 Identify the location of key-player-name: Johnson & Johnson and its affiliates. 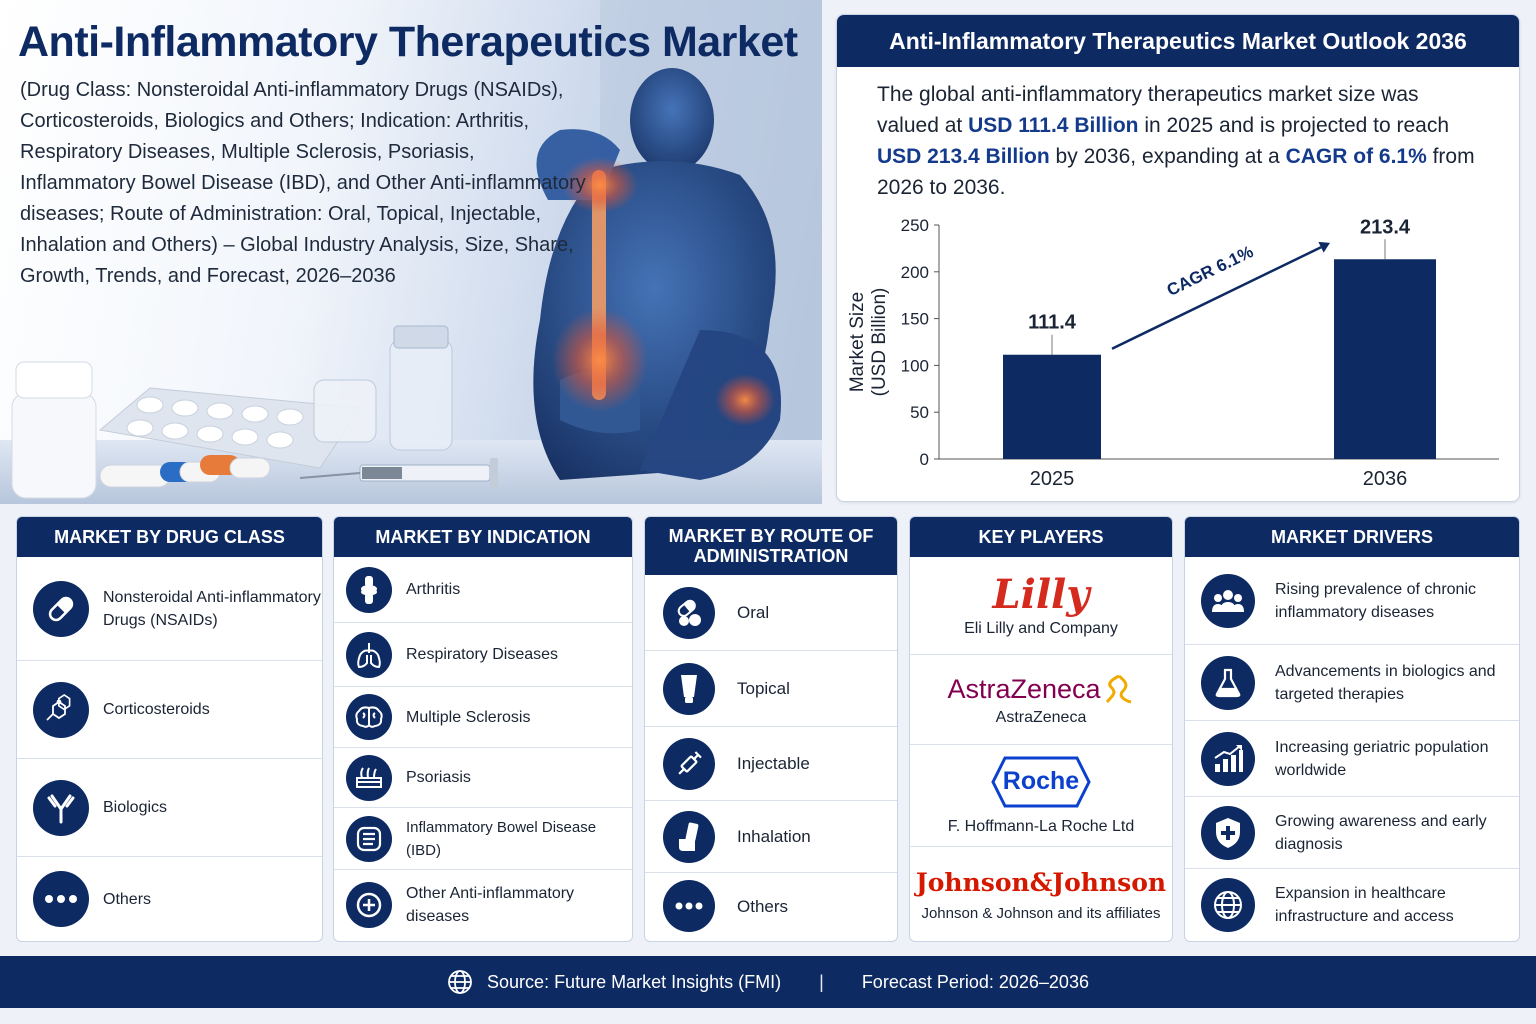
(1041, 913).